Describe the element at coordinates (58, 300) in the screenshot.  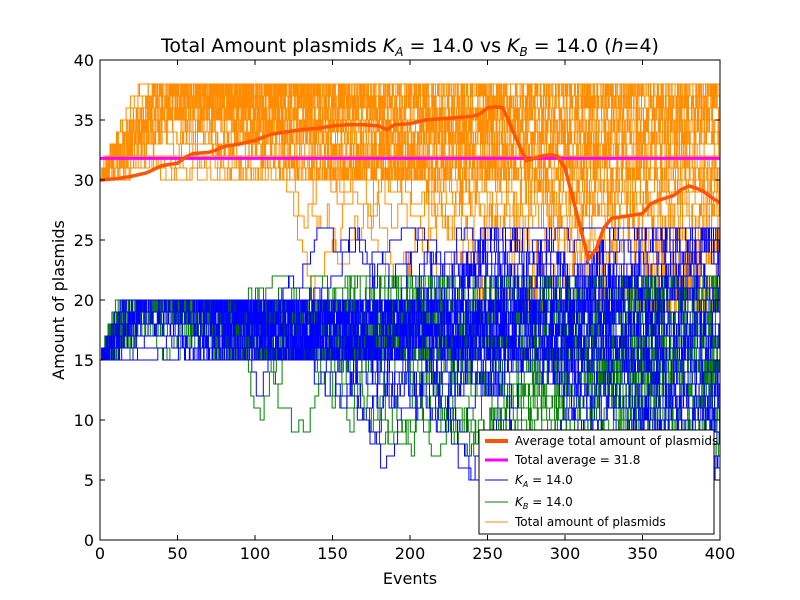
I see `y-axis-label: Amount of plasmids` at that location.